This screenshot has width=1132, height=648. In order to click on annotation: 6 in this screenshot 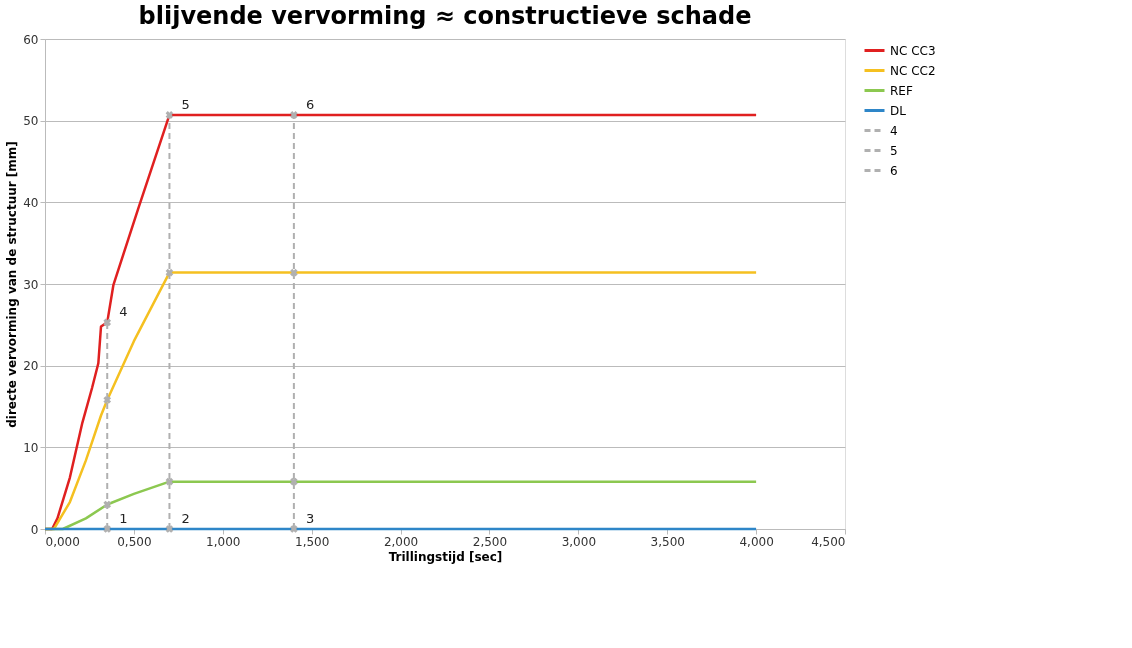, I will do `click(310, 104)`.